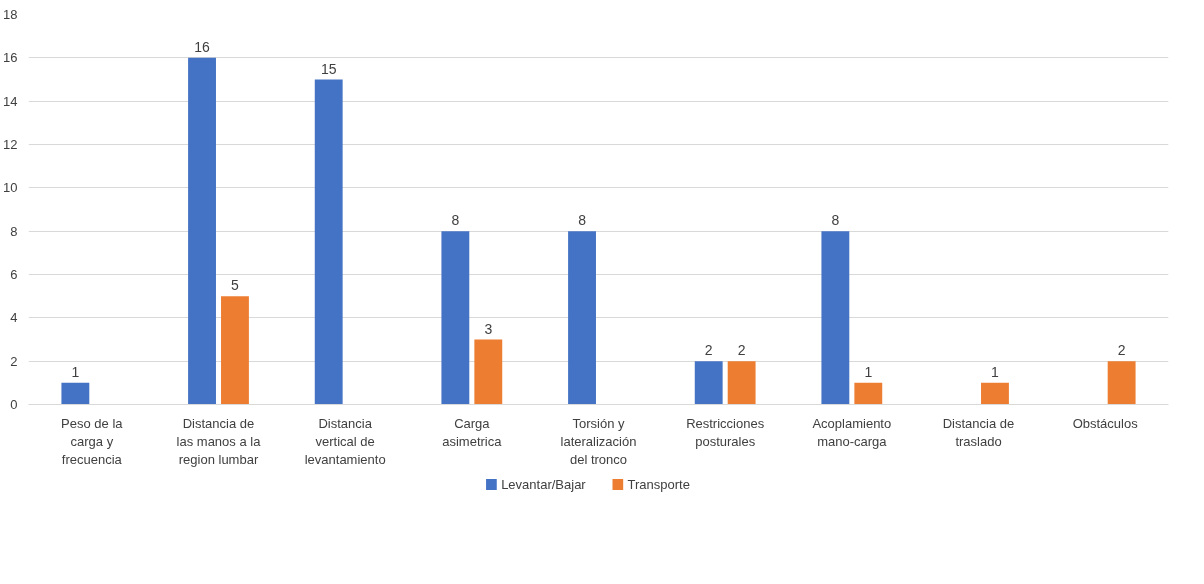  I want to click on data-label: 15, so click(328, 68).